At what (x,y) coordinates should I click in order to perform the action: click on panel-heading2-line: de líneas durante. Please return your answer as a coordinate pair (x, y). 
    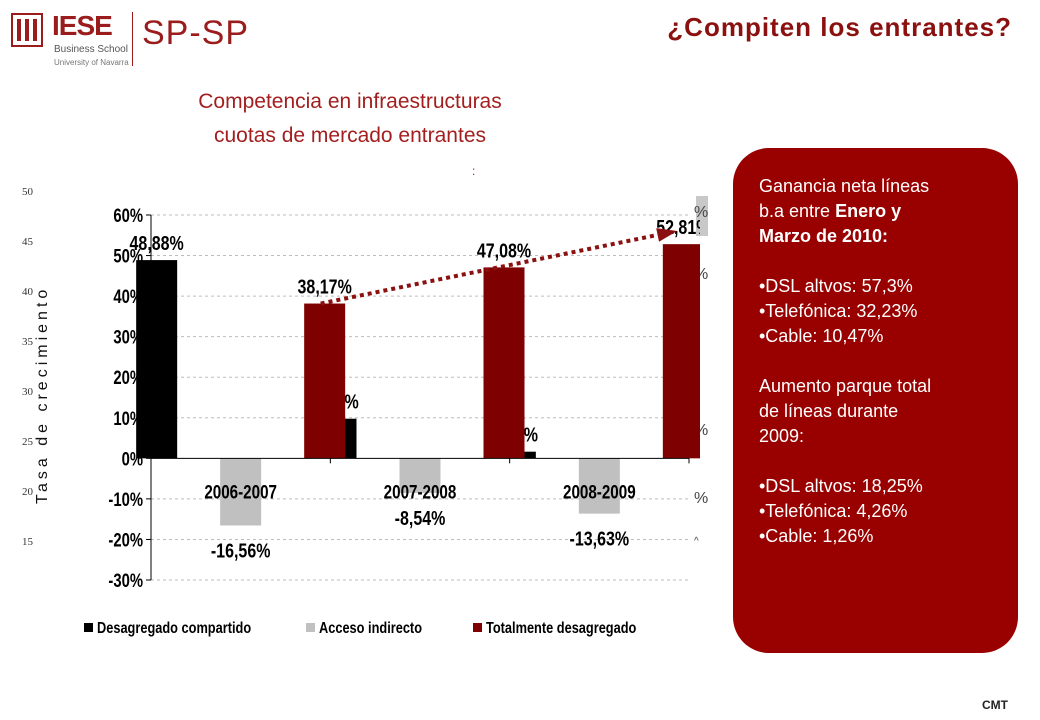
    Looking at the image, I should click on (829, 411).